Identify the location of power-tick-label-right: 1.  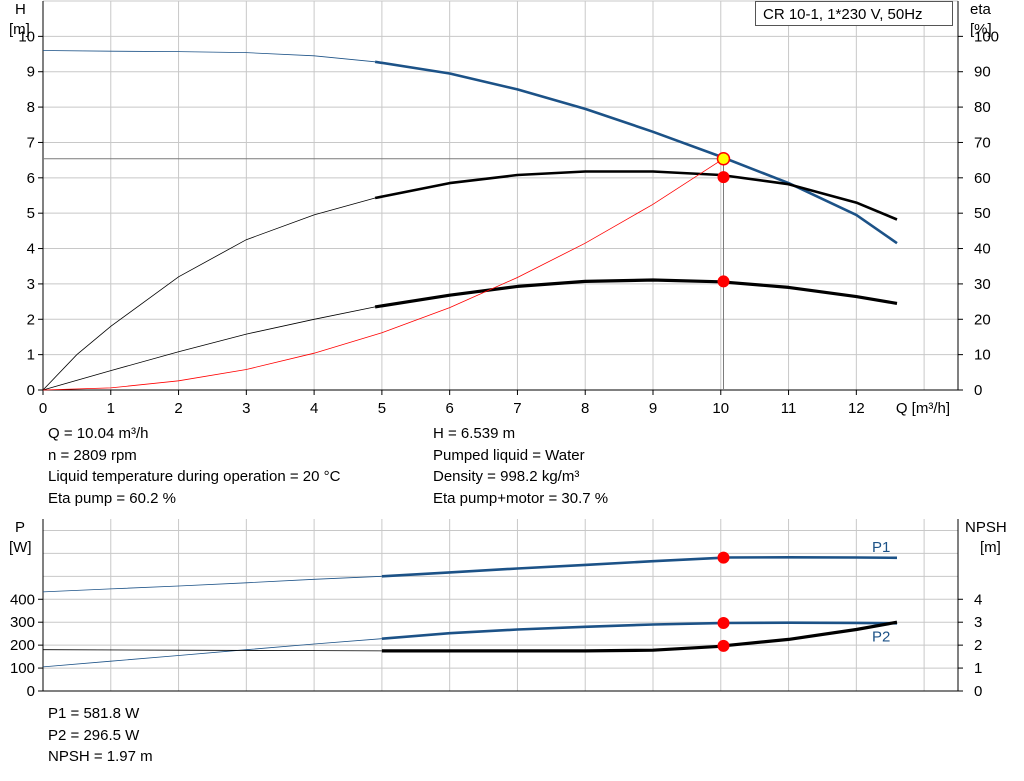
(978, 668).